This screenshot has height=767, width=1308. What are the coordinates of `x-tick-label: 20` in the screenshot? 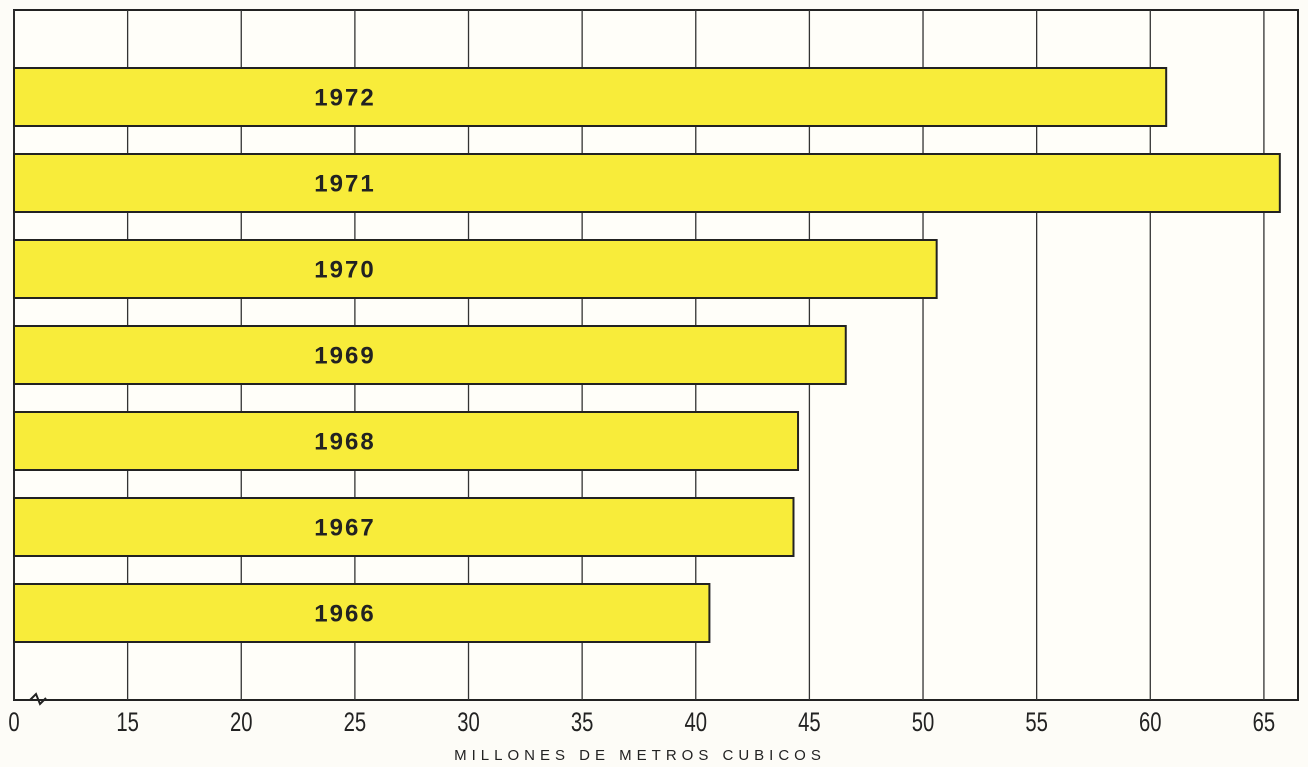 It's located at (241, 722).